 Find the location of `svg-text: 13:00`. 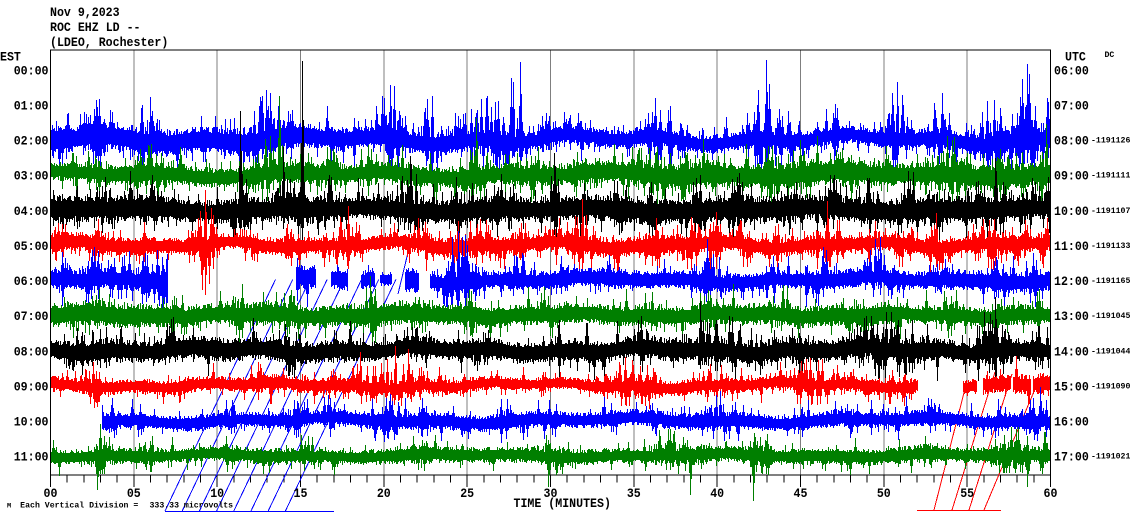

svg-text: 13:00 is located at coordinates (1071, 316).